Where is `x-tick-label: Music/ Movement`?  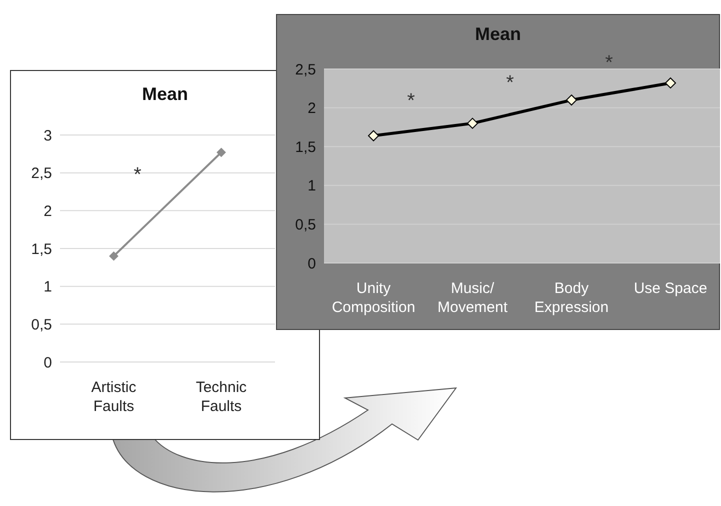
x-tick-label: Music/ Movement is located at coordinates (472, 298).